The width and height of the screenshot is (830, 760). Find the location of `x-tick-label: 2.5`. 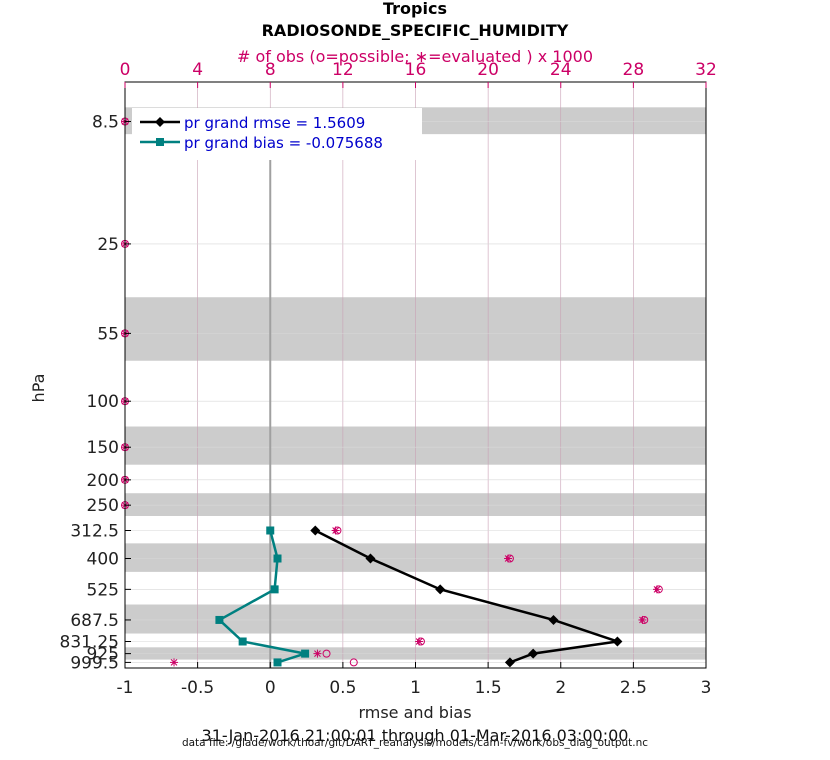

x-tick-label: 2.5 is located at coordinates (633, 688).